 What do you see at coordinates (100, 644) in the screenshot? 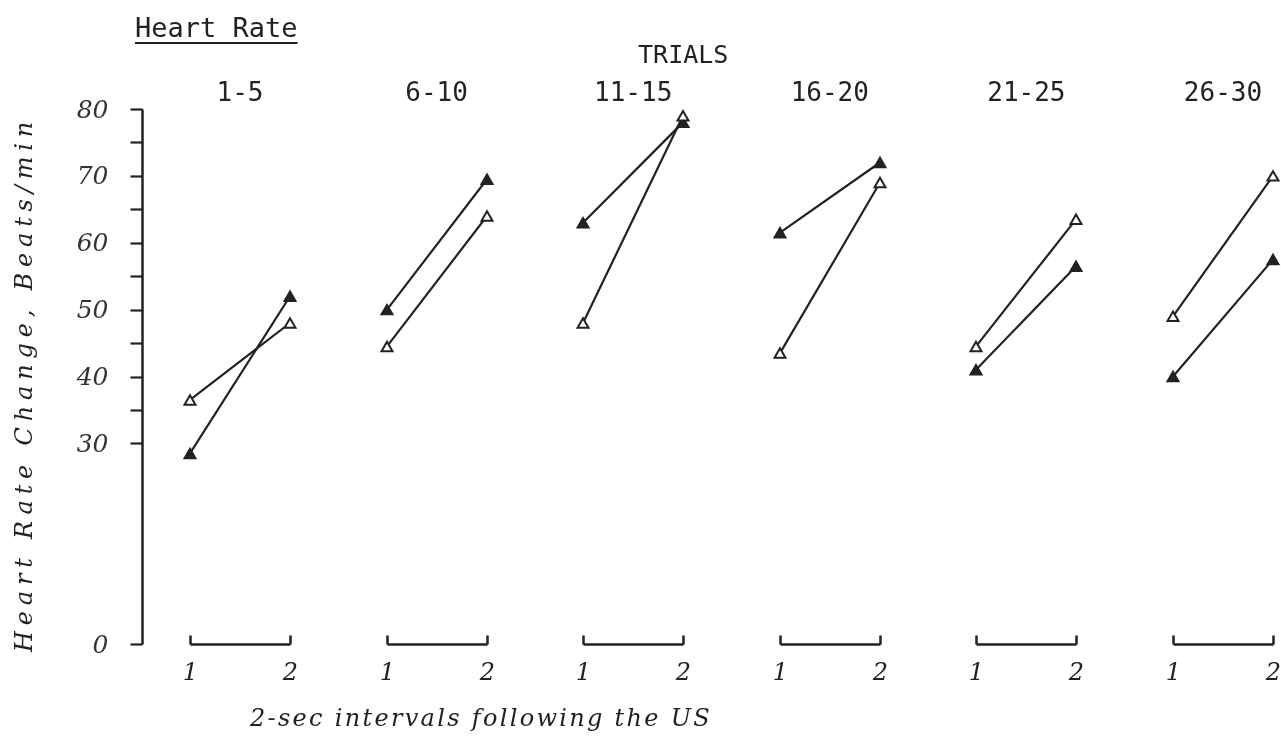
I see `y-tick-label: 0` at bounding box center [100, 644].